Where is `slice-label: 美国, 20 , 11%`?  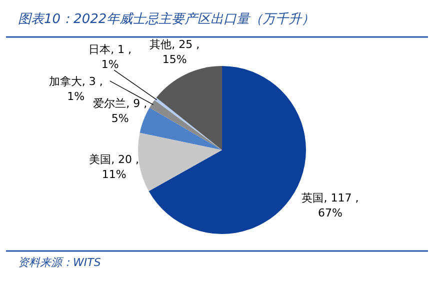
slice-label: 美国, 20 , 11% is located at coordinates (114, 167).